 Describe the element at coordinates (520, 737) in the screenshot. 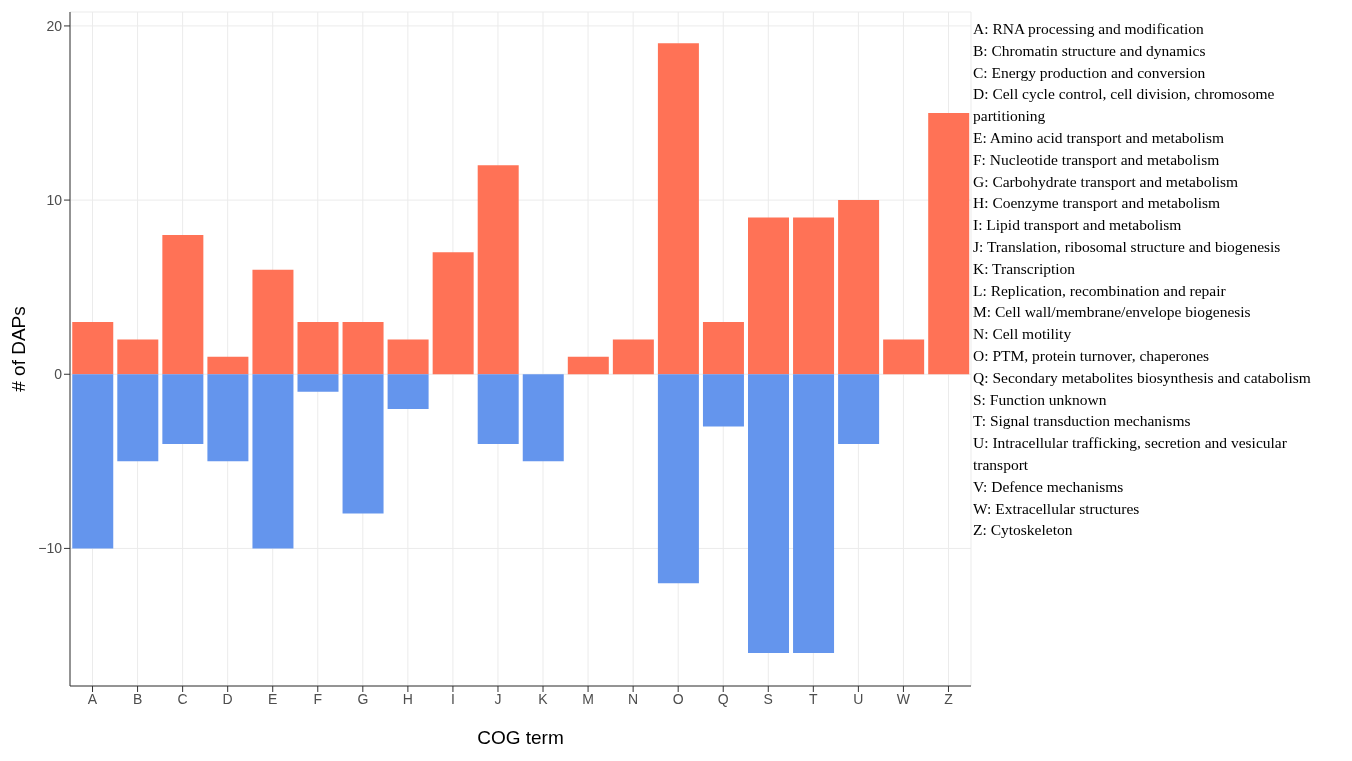

I see `x-axis-title: COG term` at that location.